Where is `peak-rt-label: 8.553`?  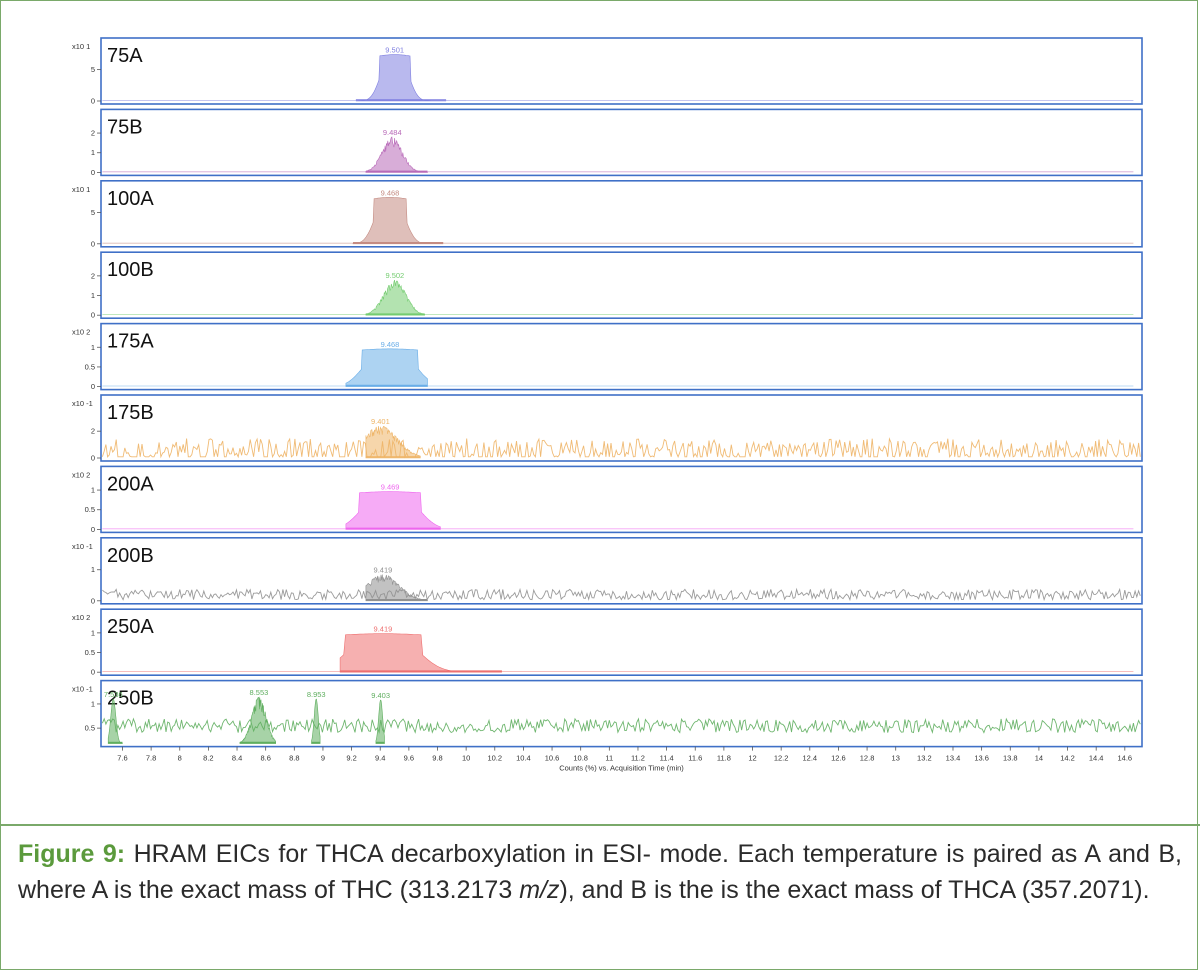
peak-rt-label: 8.553 is located at coordinates (259, 692).